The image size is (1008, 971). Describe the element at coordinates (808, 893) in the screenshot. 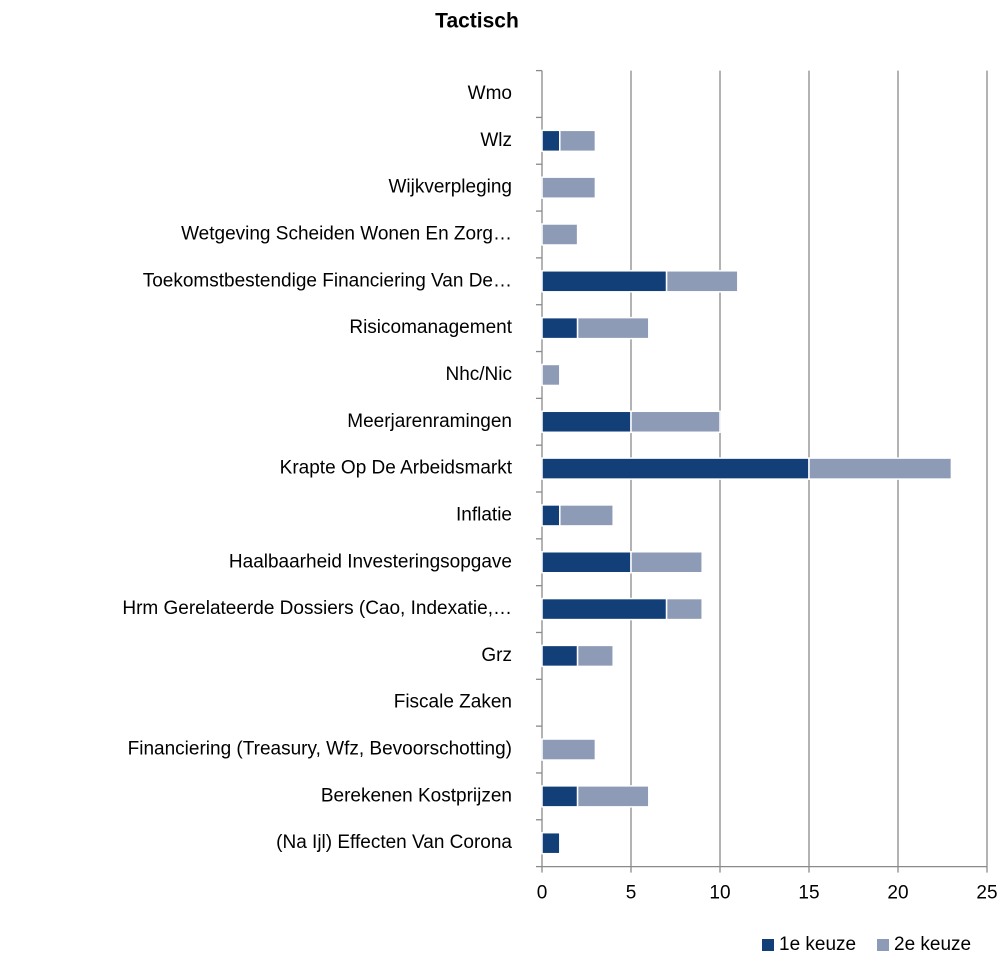

I see `x-tick-label: 15` at that location.